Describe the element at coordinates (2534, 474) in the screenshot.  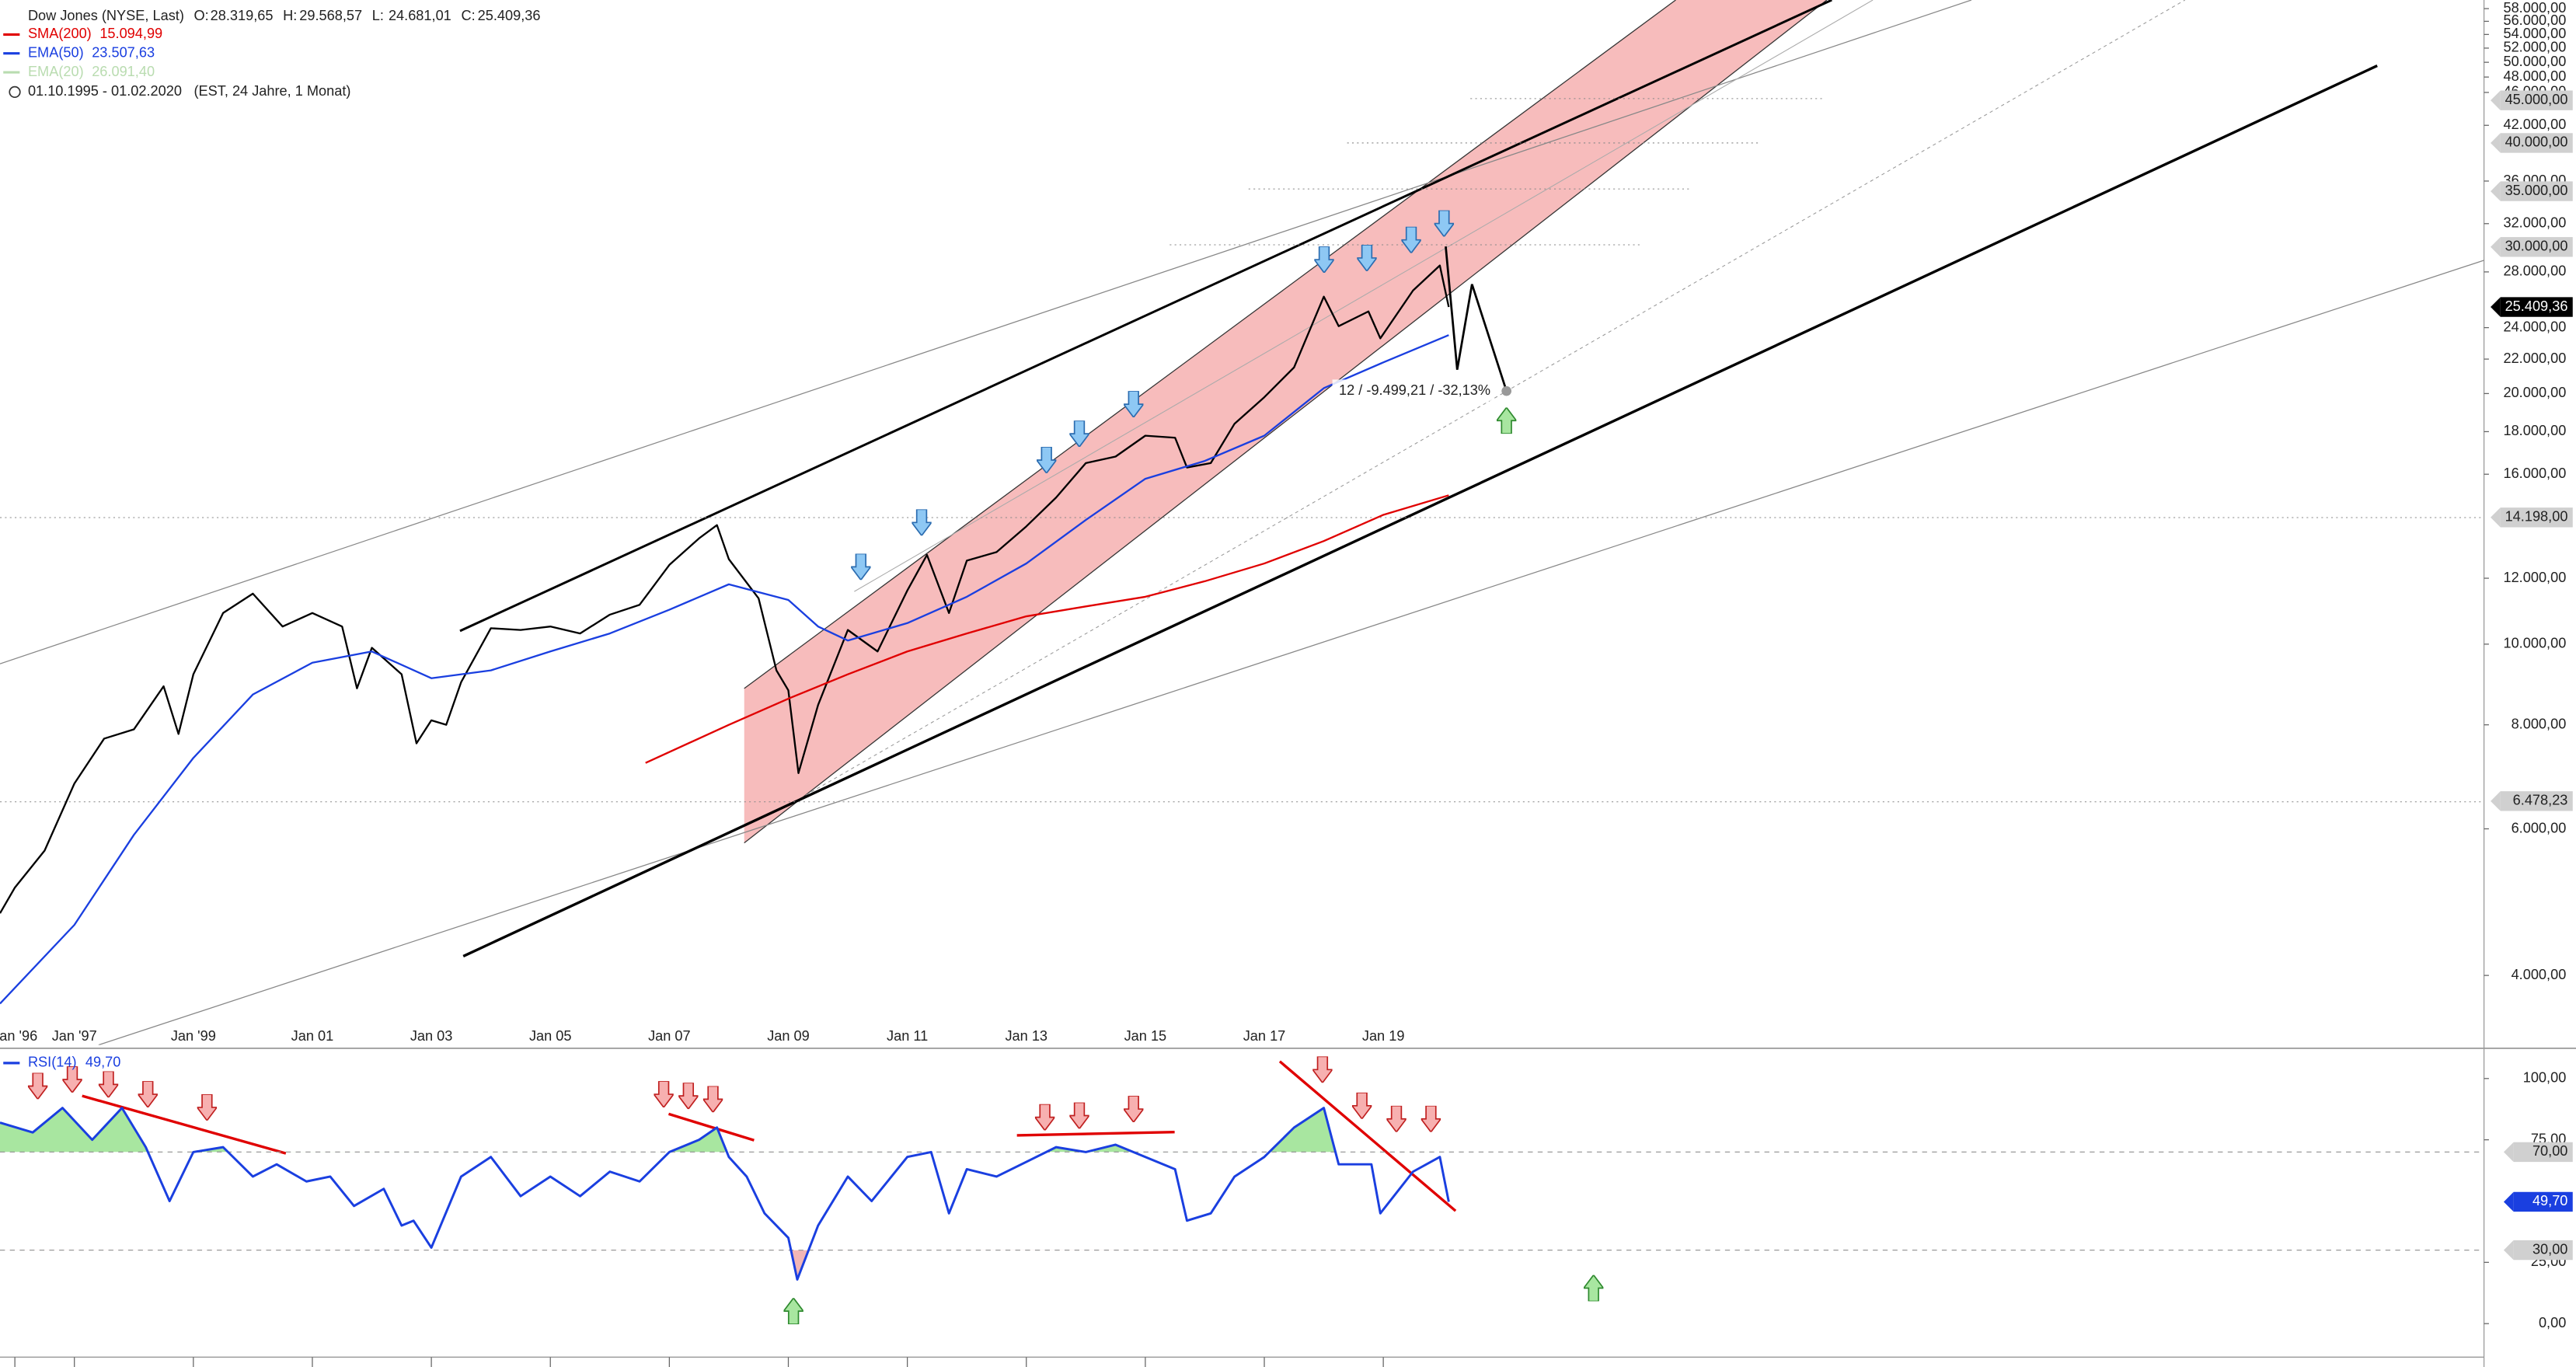
I see `y-tick-label: 16.000,00` at that location.